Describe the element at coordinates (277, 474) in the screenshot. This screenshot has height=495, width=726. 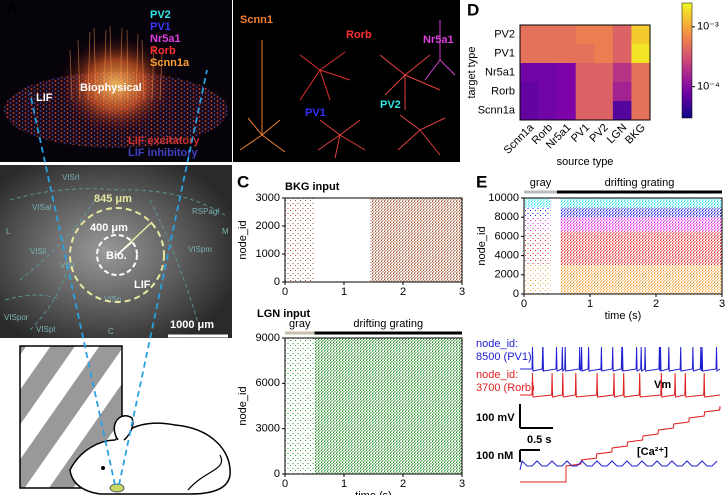
I see `y-tick-label: 0` at that location.